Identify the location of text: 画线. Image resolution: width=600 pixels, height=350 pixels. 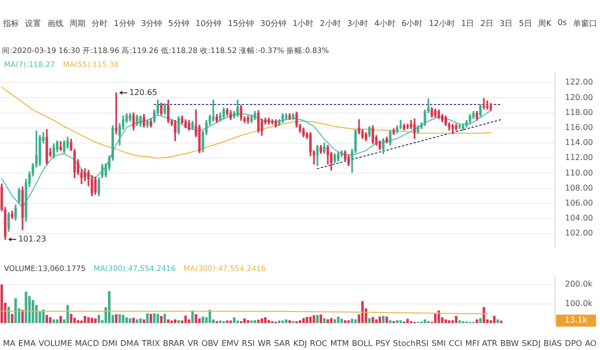
(55, 23).